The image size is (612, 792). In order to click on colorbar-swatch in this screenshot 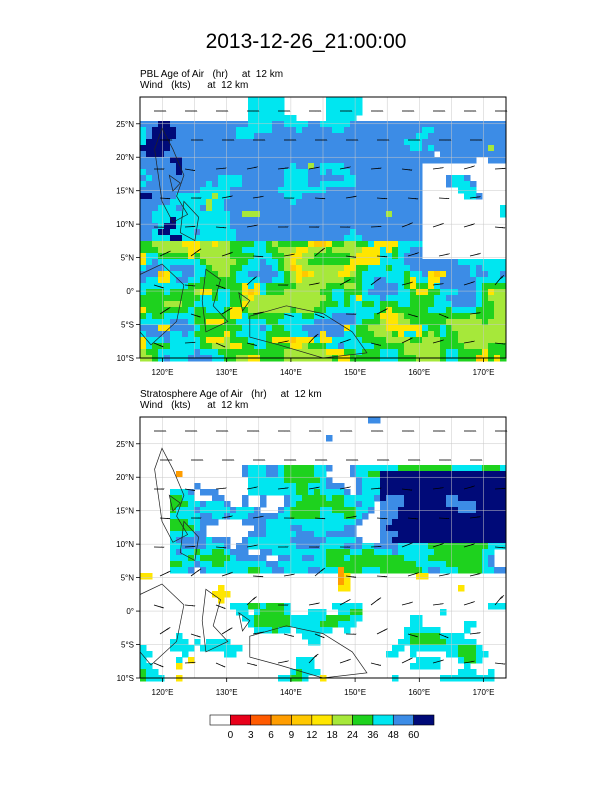, I will do `click(302, 720)`.